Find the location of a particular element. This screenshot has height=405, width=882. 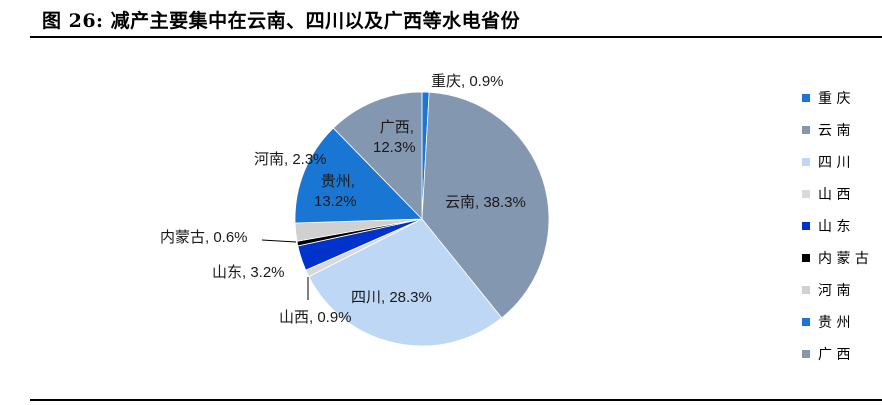

legend-item: 广 西 is located at coordinates (835, 354).